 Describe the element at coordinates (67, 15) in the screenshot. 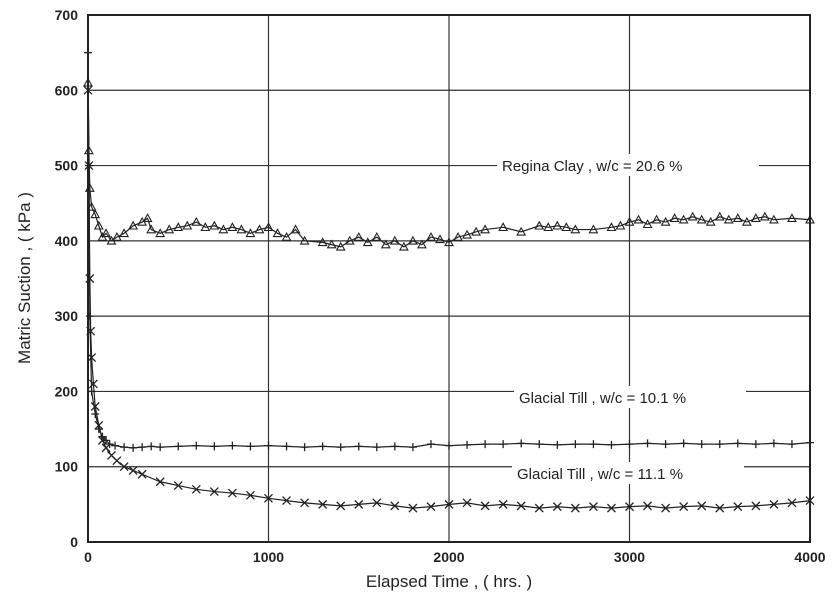

I see `y-tick-label: 700` at that location.